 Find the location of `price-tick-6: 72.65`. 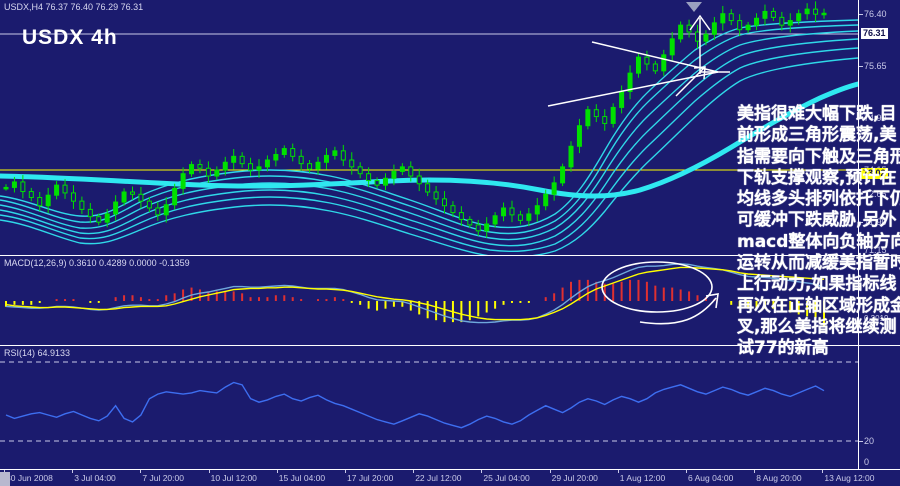

price-tick-6: 72.65 is located at coordinates (875, 194).